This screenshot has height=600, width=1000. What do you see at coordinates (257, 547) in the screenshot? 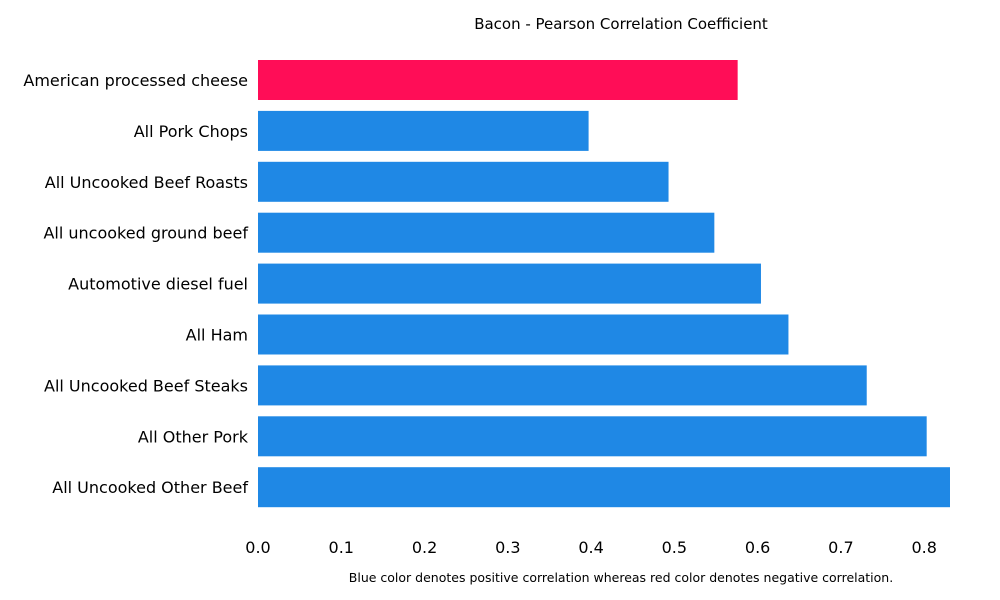
I see `x-tick-label-0: 0.0` at bounding box center [257, 547].